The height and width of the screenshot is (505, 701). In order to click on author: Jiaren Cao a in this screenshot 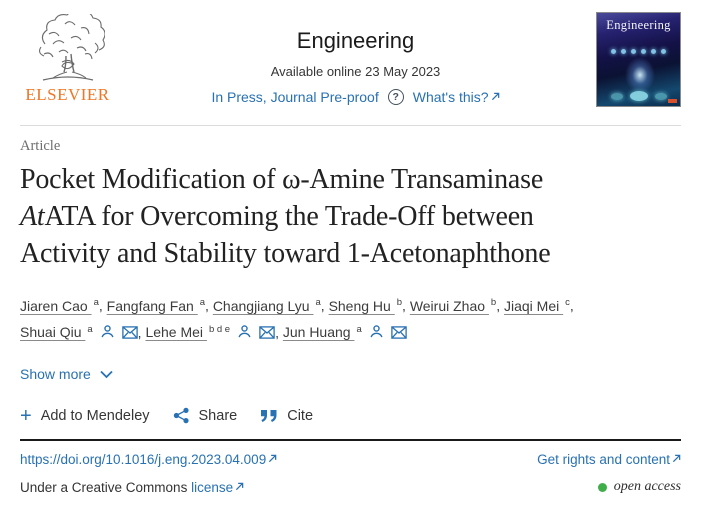, I will do `click(59, 305)`.